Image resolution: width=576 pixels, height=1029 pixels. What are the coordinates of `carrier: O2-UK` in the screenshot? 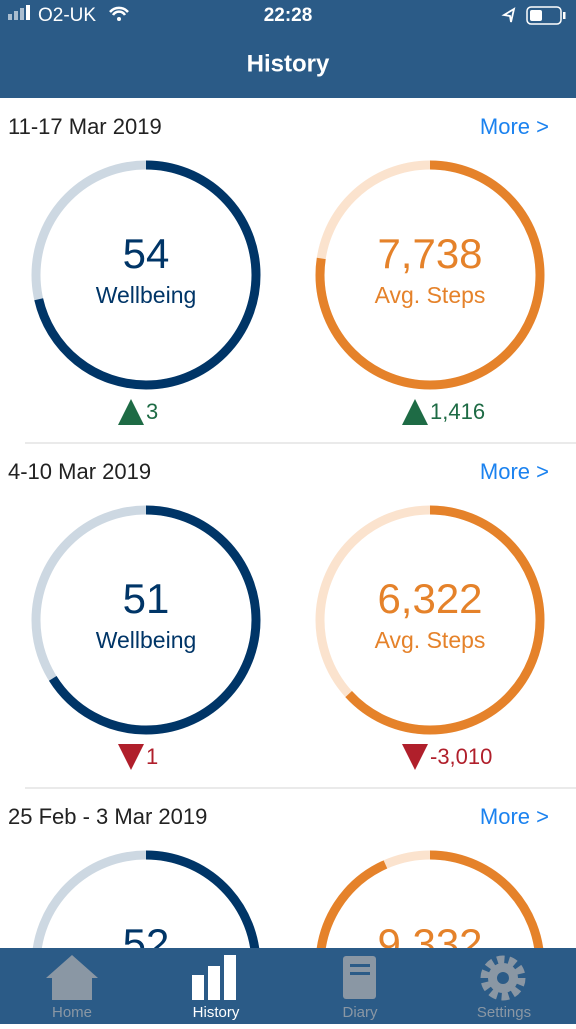 It's located at (67, 15).